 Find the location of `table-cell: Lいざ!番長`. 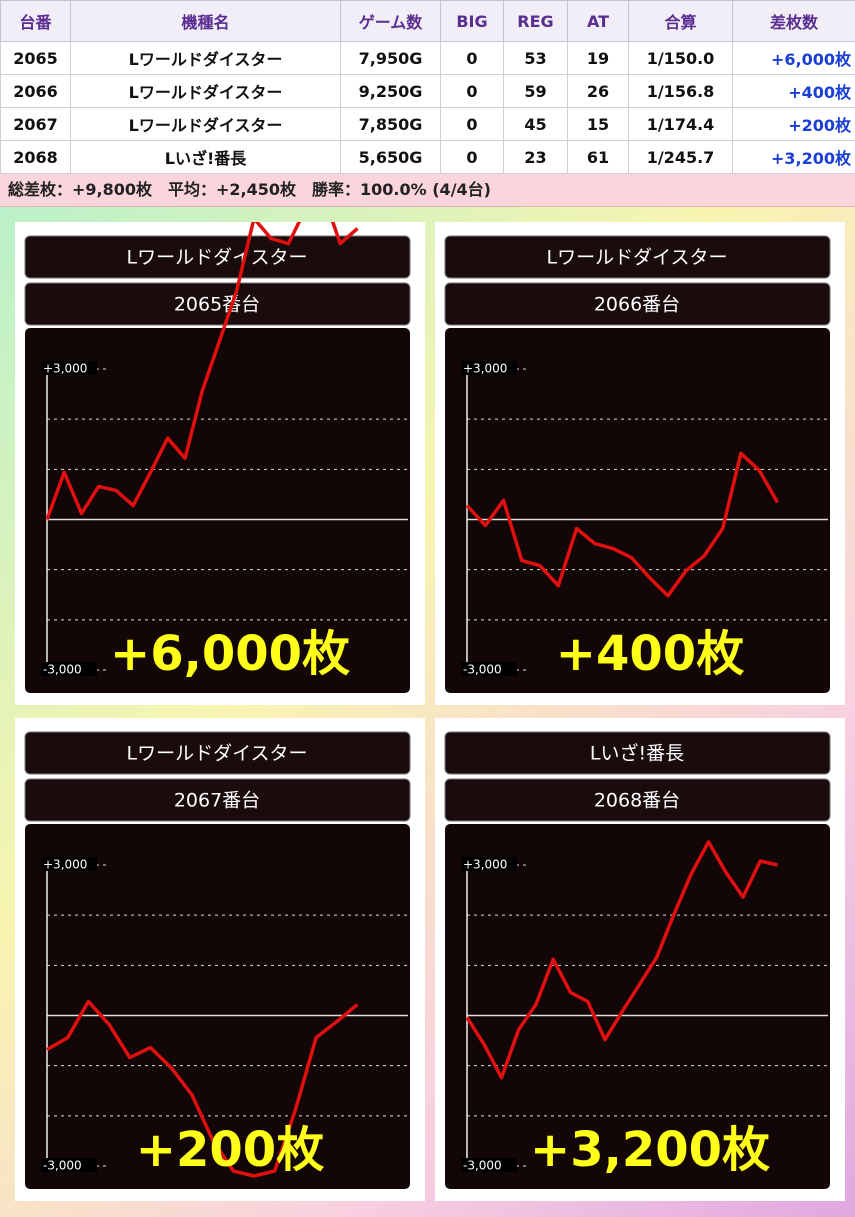

table-cell: Lいざ!番長 is located at coordinates (205, 157).